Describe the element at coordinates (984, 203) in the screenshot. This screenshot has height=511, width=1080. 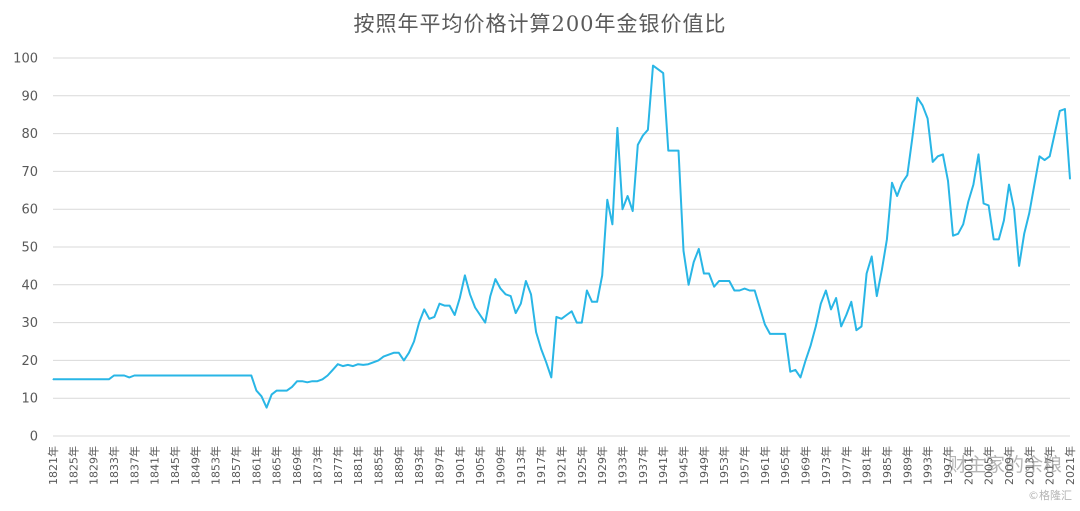
I see `data-point-2004` at that location.